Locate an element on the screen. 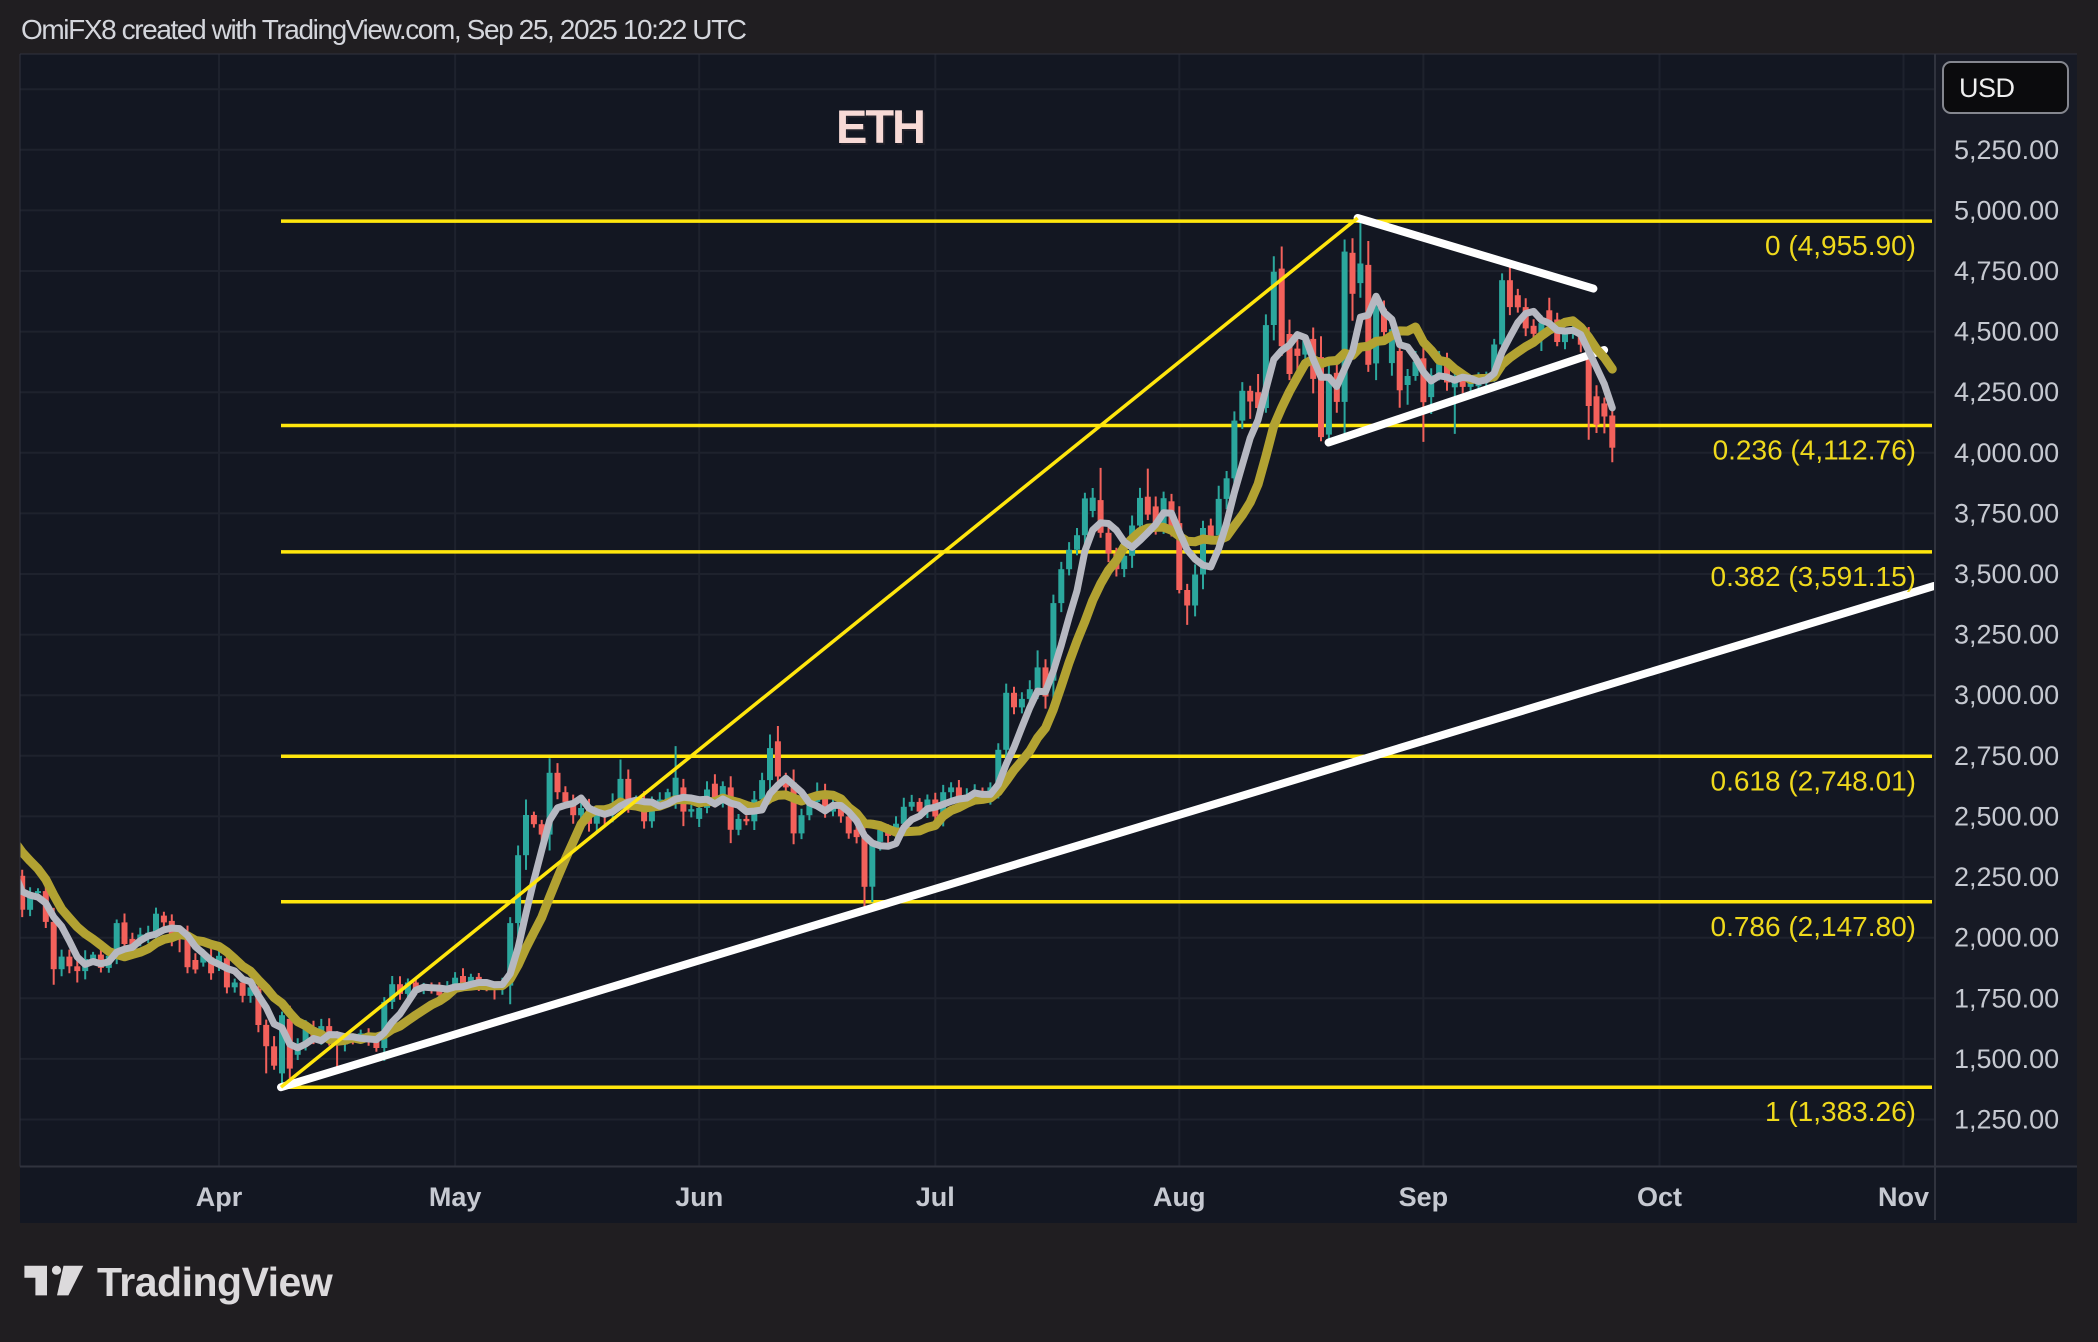  svg-text: 2,500.00 is located at coordinates (2006, 816).